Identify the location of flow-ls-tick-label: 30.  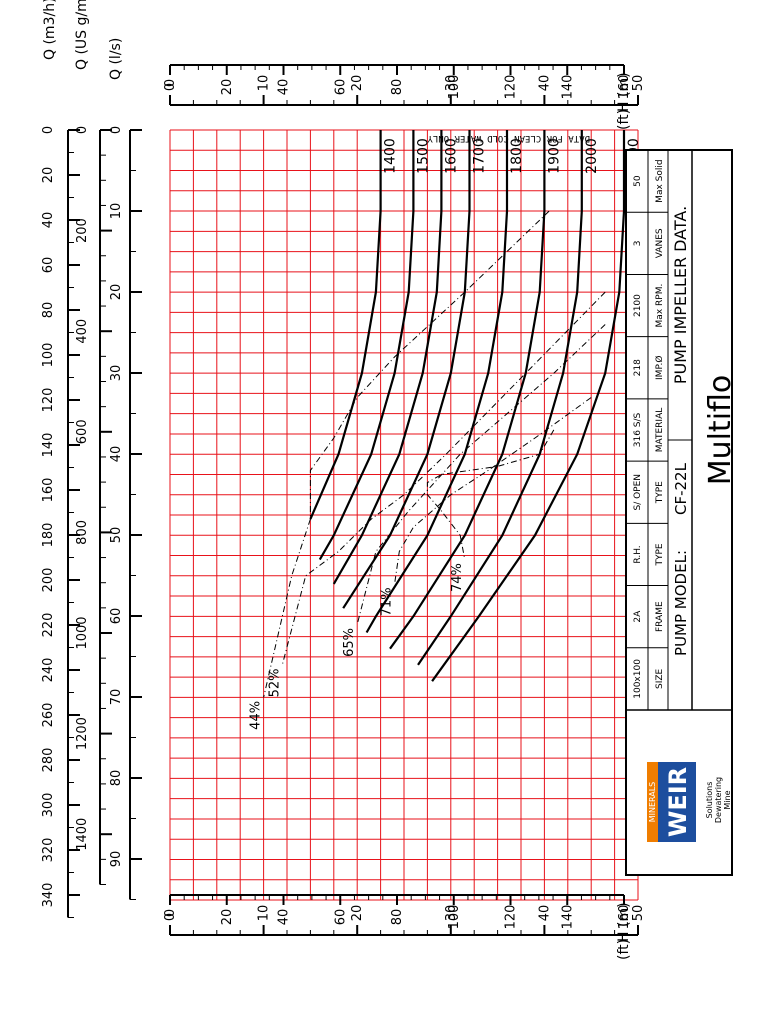
(116, 373).